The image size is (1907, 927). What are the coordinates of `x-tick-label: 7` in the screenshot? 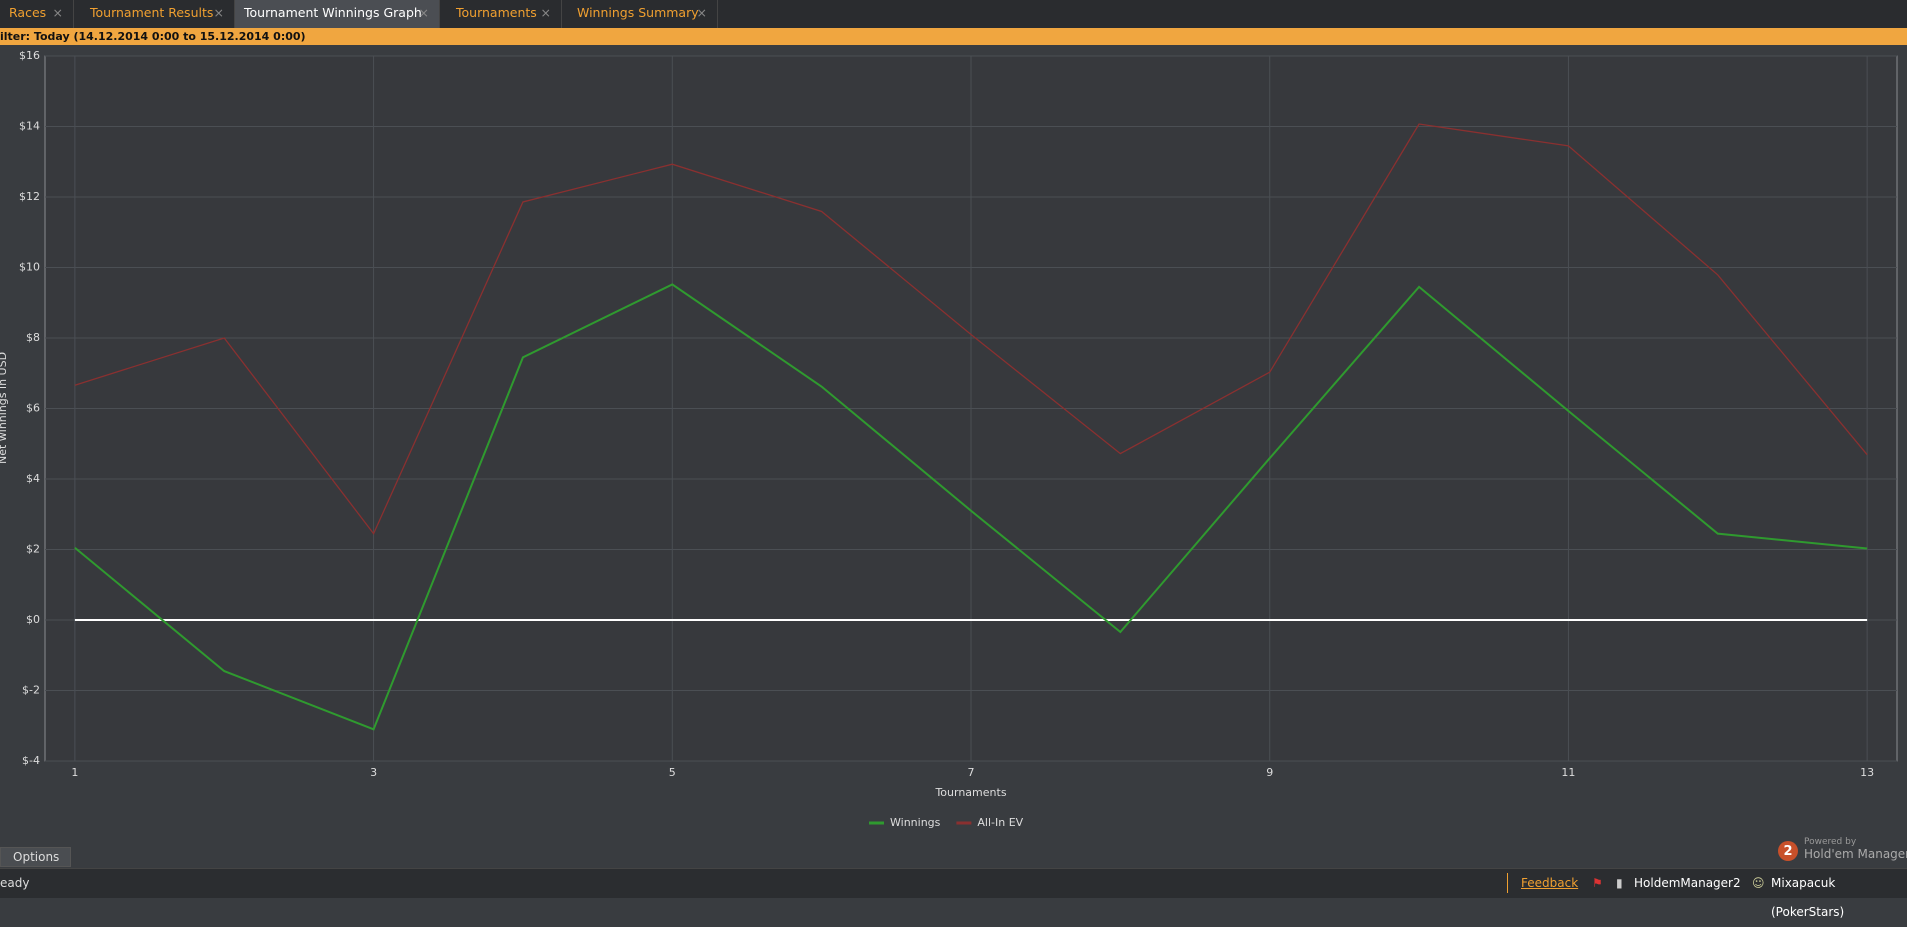 It's located at (971, 772).